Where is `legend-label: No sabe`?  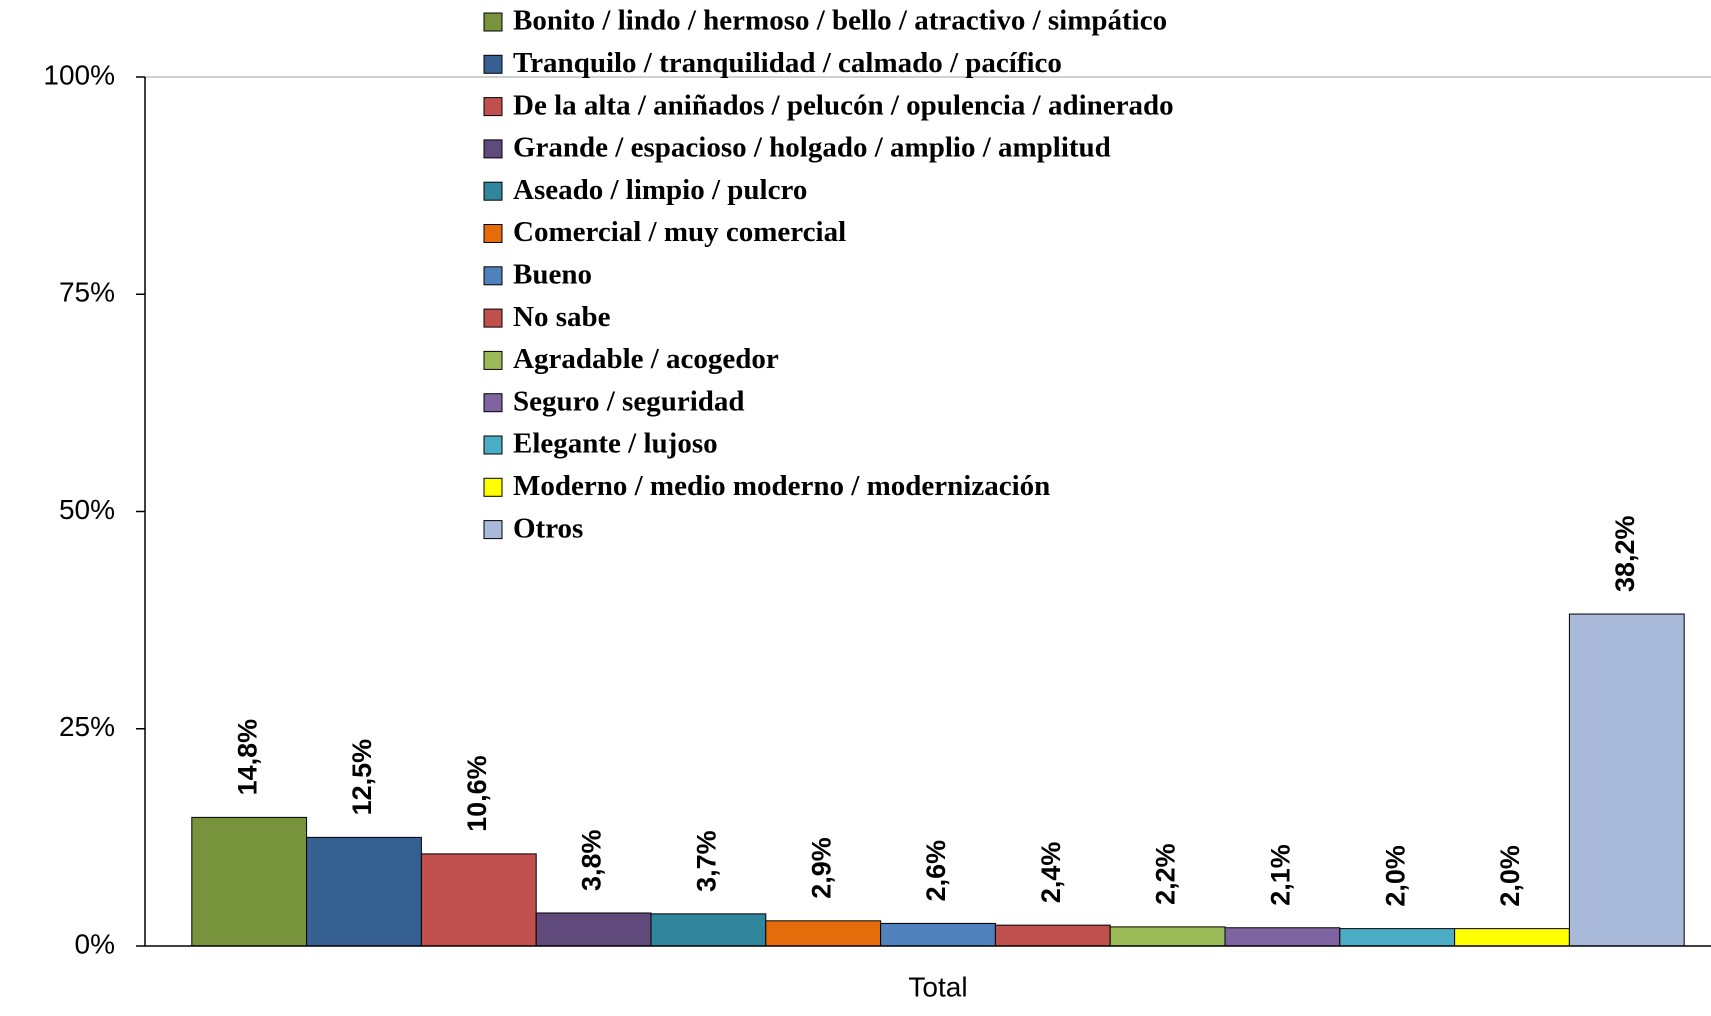 legend-label: No sabe is located at coordinates (562, 317).